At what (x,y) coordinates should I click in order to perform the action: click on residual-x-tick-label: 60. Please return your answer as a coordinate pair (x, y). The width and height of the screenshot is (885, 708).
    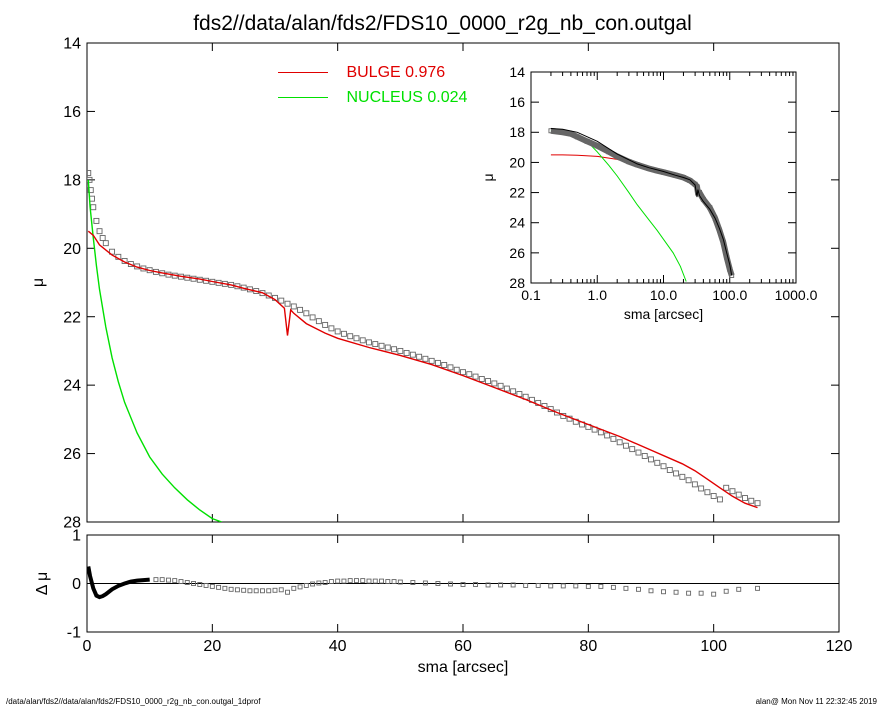
    Looking at the image, I should click on (463, 646).